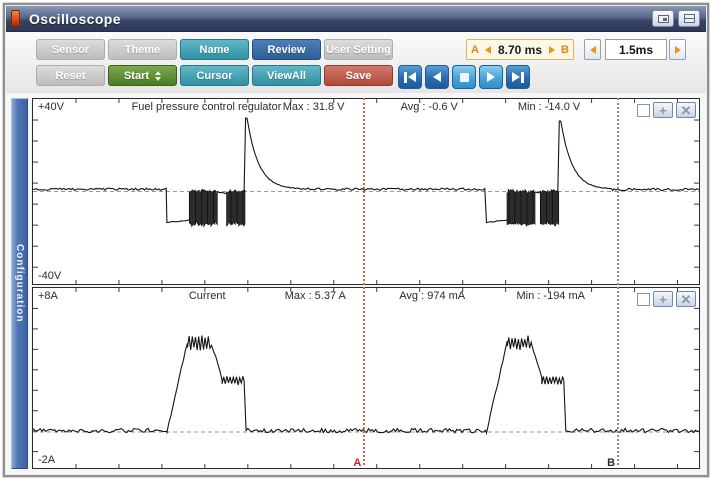 This screenshot has height=481, width=713. I want to click on ch1-zoom-button: +, so click(663, 110).